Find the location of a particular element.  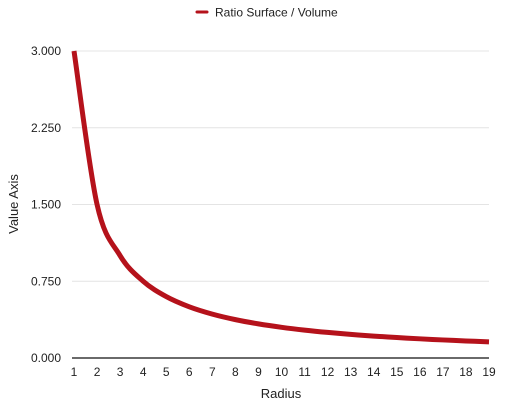

x-tick-label: 6 is located at coordinates (189, 372).